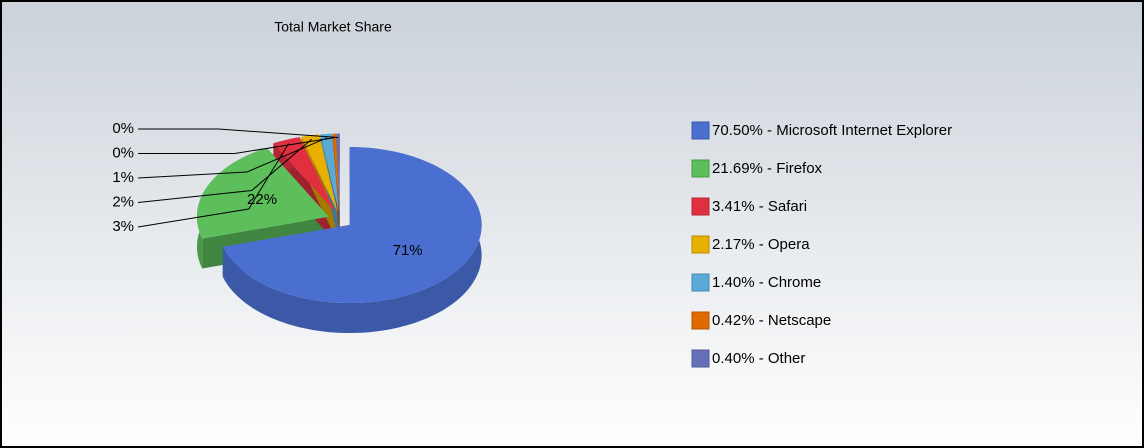  Describe the element at coordinates (767, 168) in the screenshot. I see `legend-label: 21.69% - Firefox` at that location.